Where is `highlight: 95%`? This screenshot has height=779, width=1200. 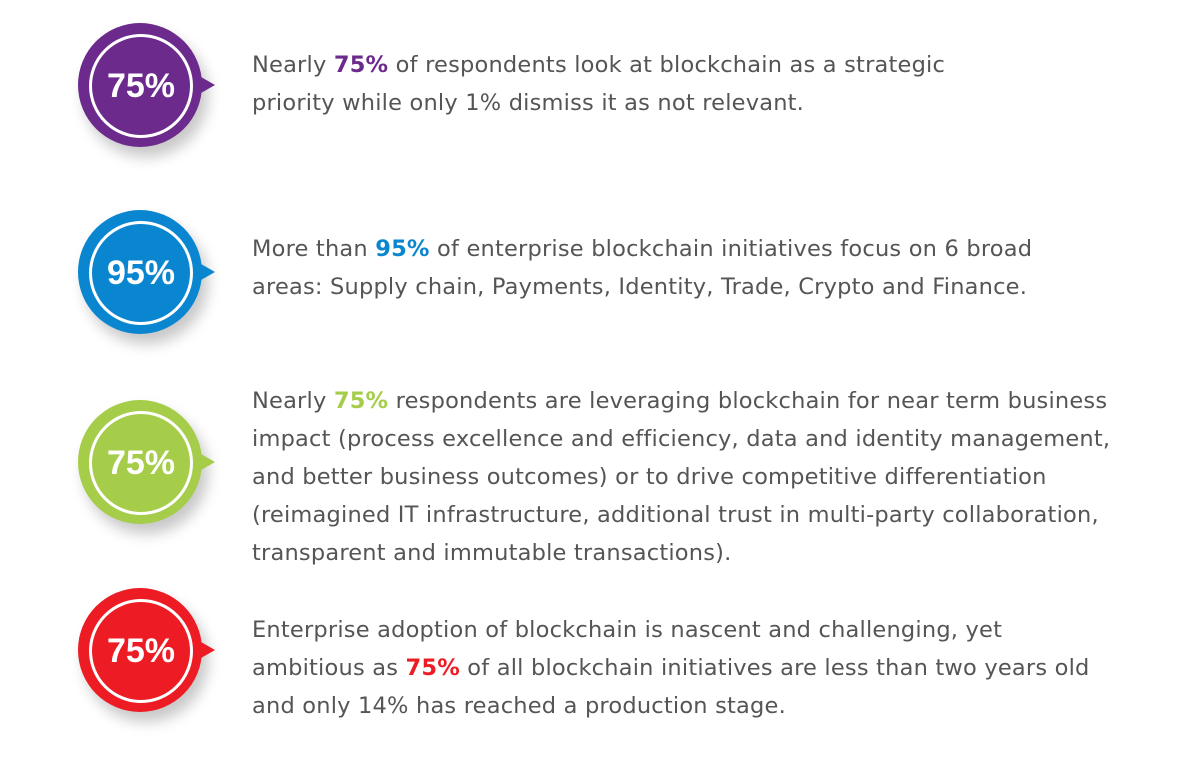
highlight: 95% is located at coordinates (402, 249).